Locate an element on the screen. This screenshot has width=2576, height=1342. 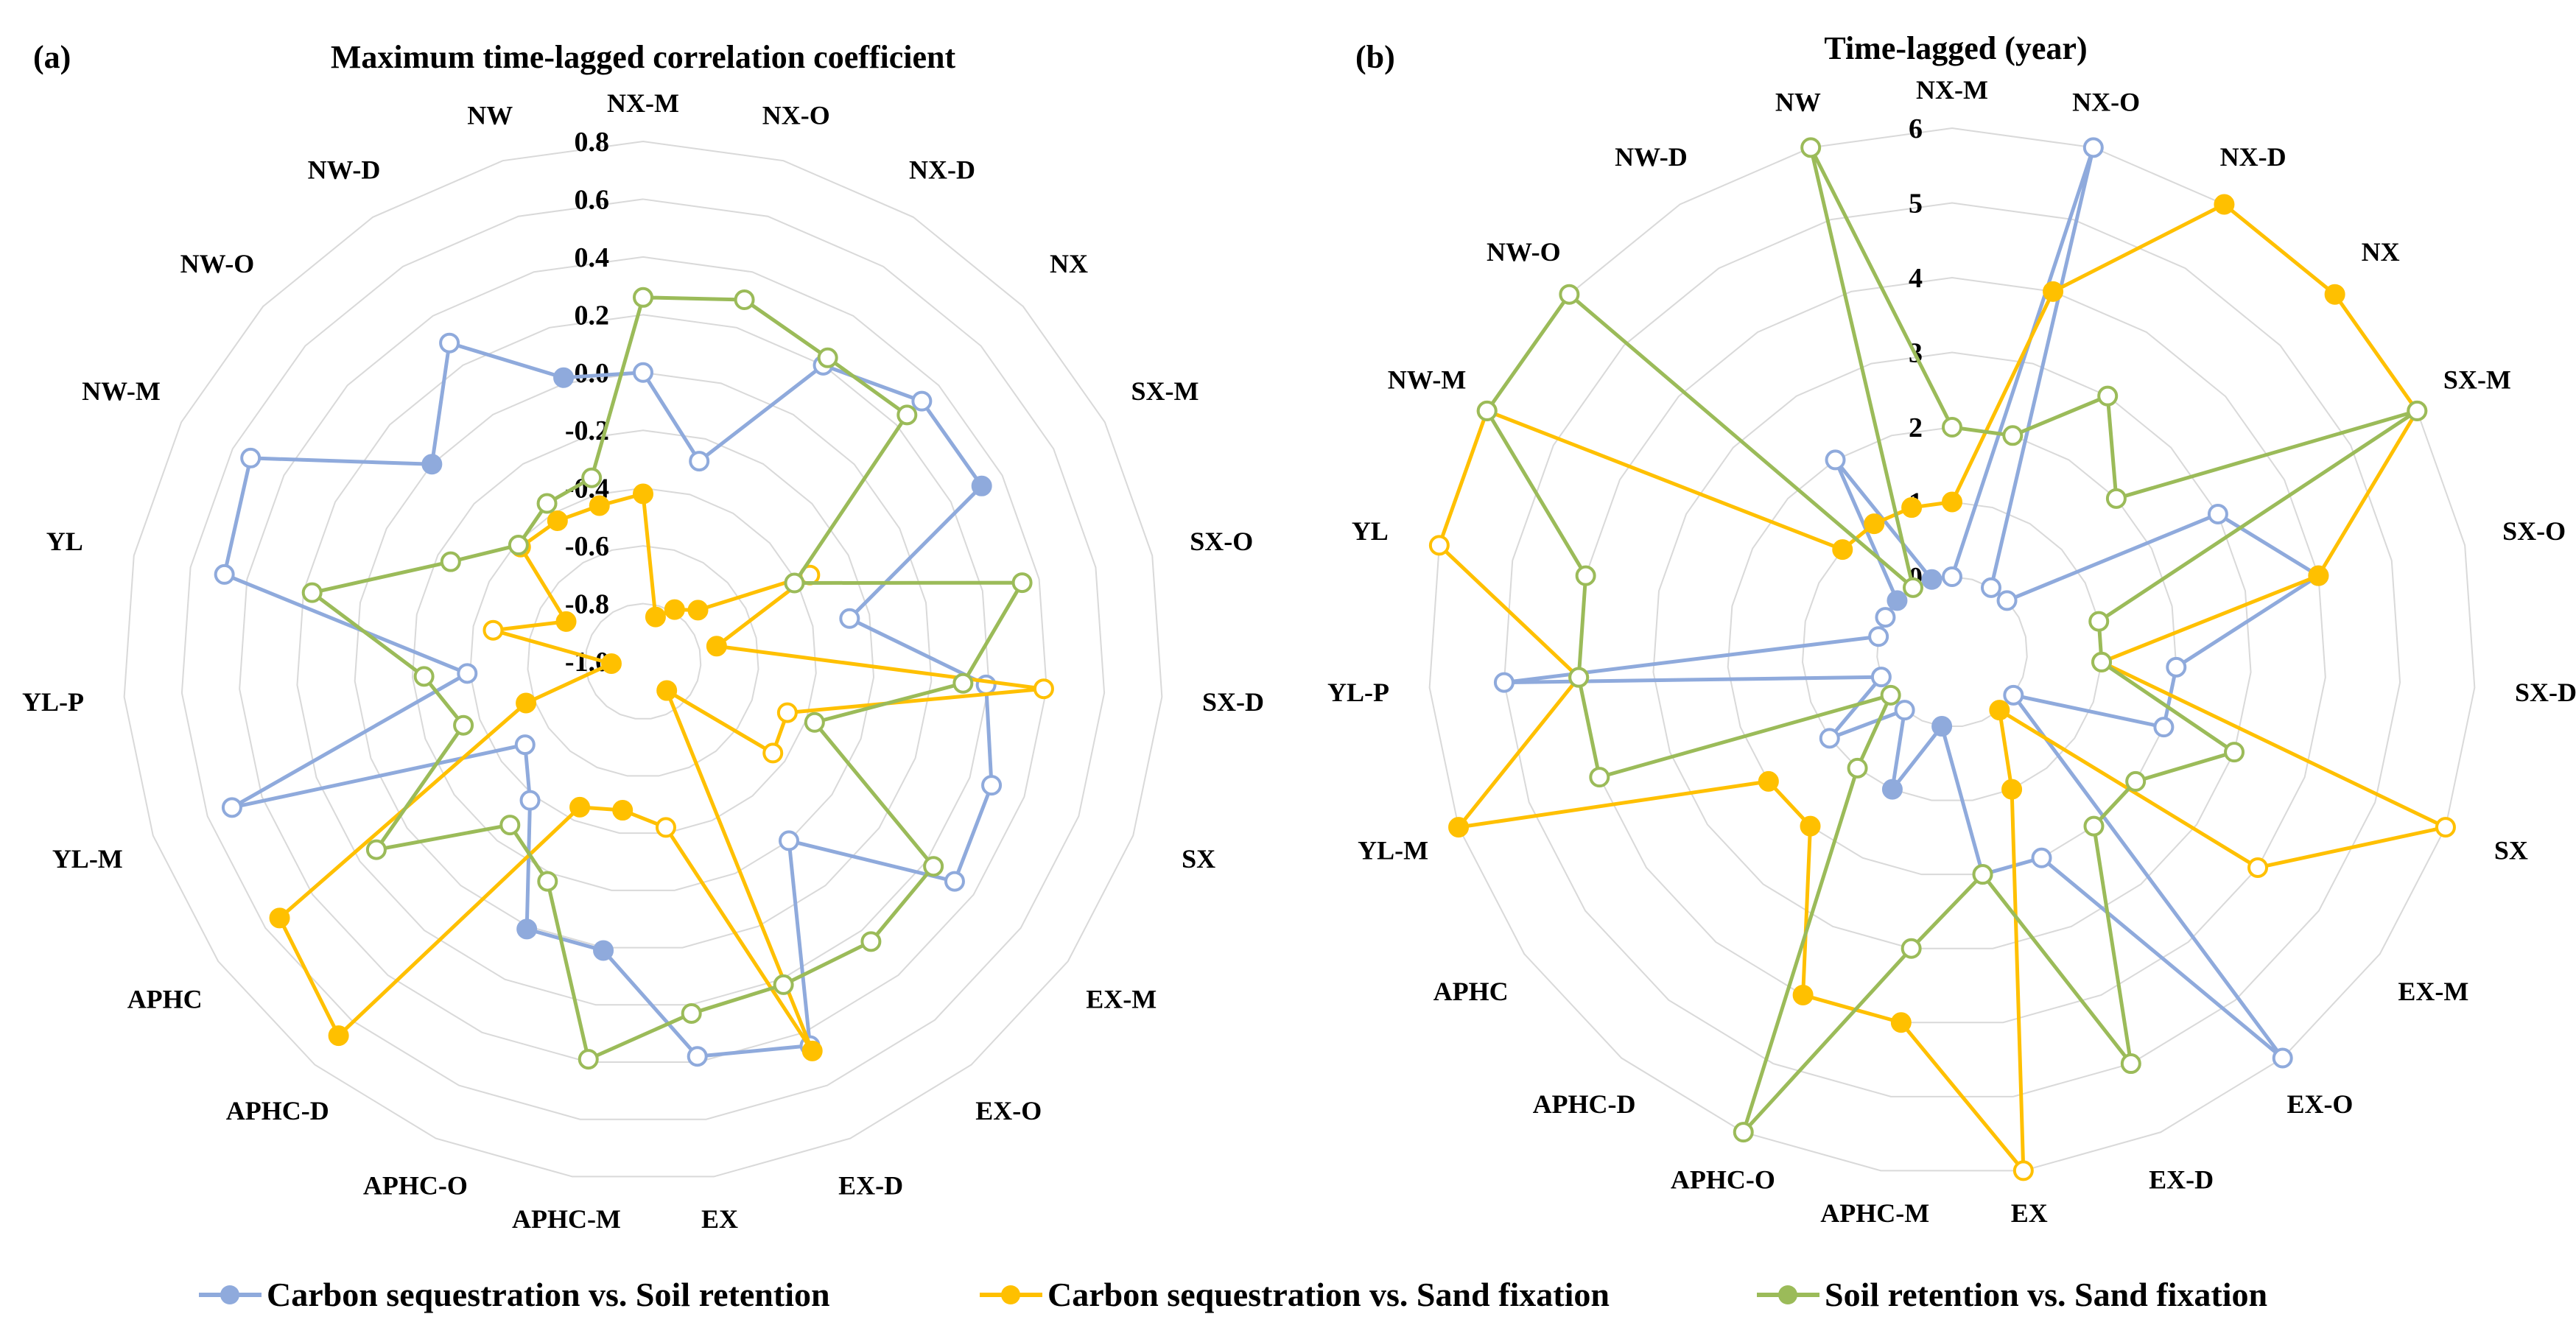
category-label: APHC-D is located at coordinates (277, 1110).